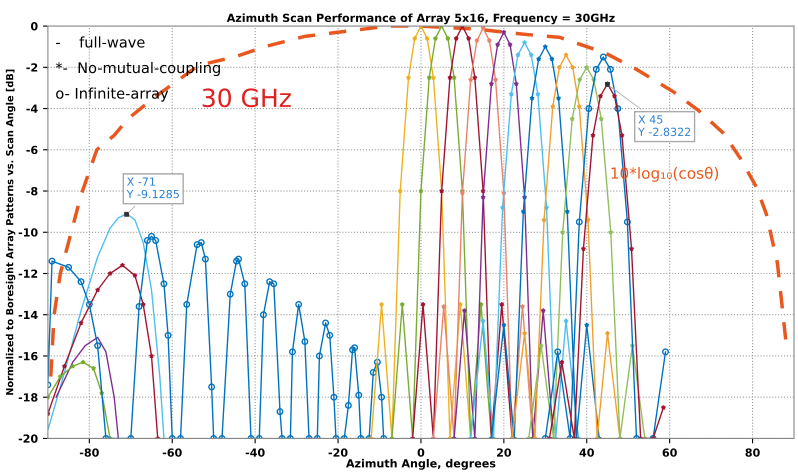 The width and height of the screenshot is (798, 474). Describe the element at coordinates (34, 26) in the screenshot. I see `y-tick-label: 0` at that location.